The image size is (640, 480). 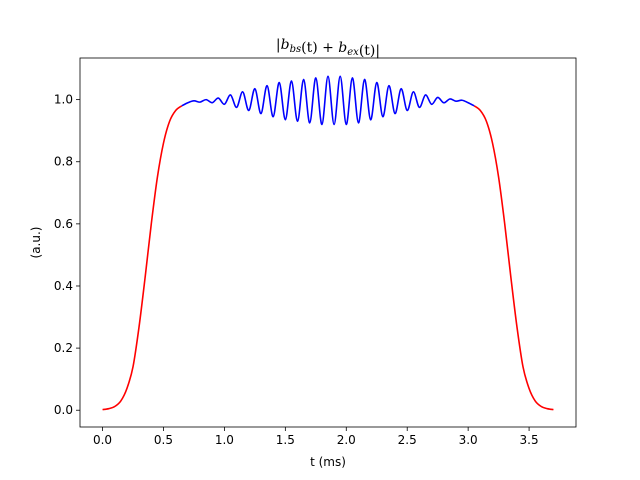 I want to click on x-tick-label: 0.5, so click(x=163, y=440).